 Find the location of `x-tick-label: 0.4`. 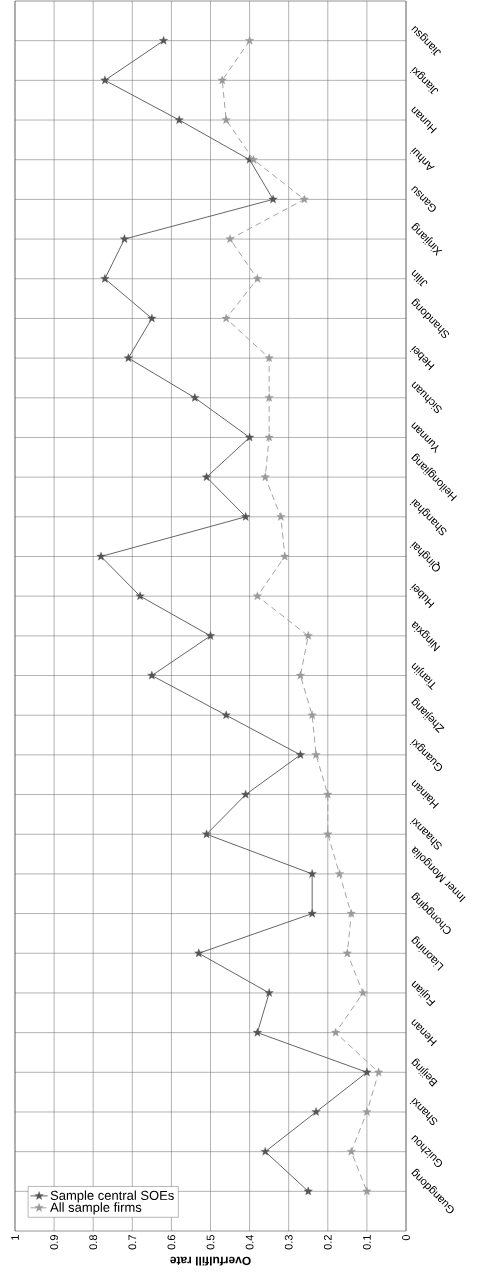

x-tick-label: 0.4 is located at coordinates (249, 1242).